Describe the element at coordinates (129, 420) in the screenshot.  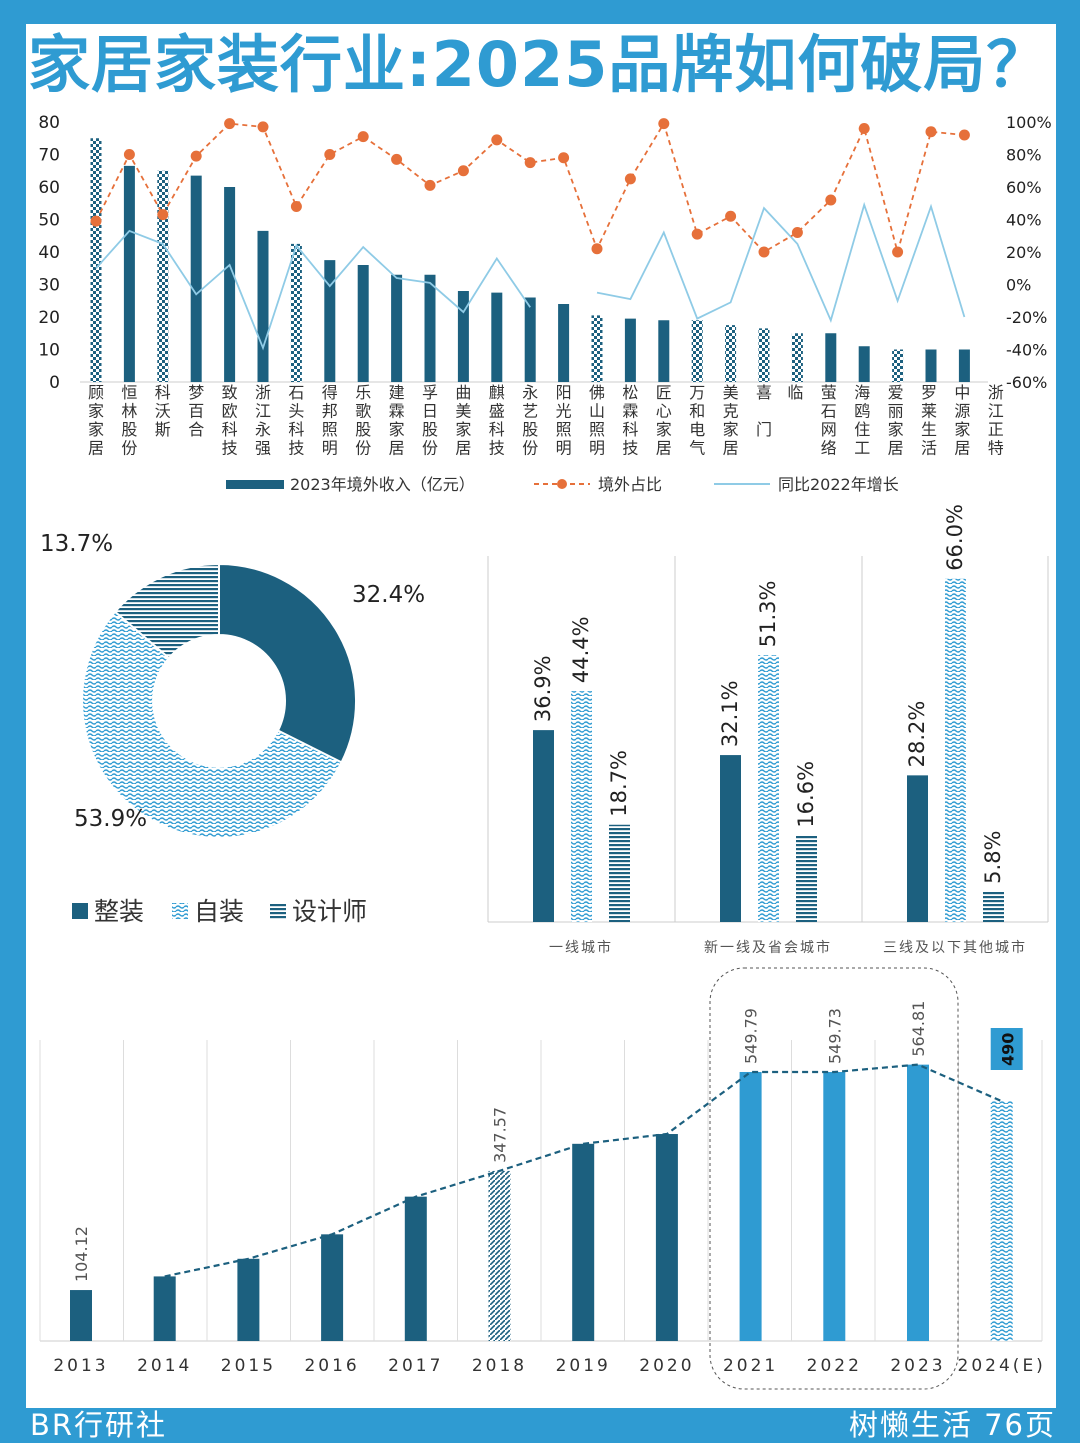
I see `category-label: 恒林股份` at that location.